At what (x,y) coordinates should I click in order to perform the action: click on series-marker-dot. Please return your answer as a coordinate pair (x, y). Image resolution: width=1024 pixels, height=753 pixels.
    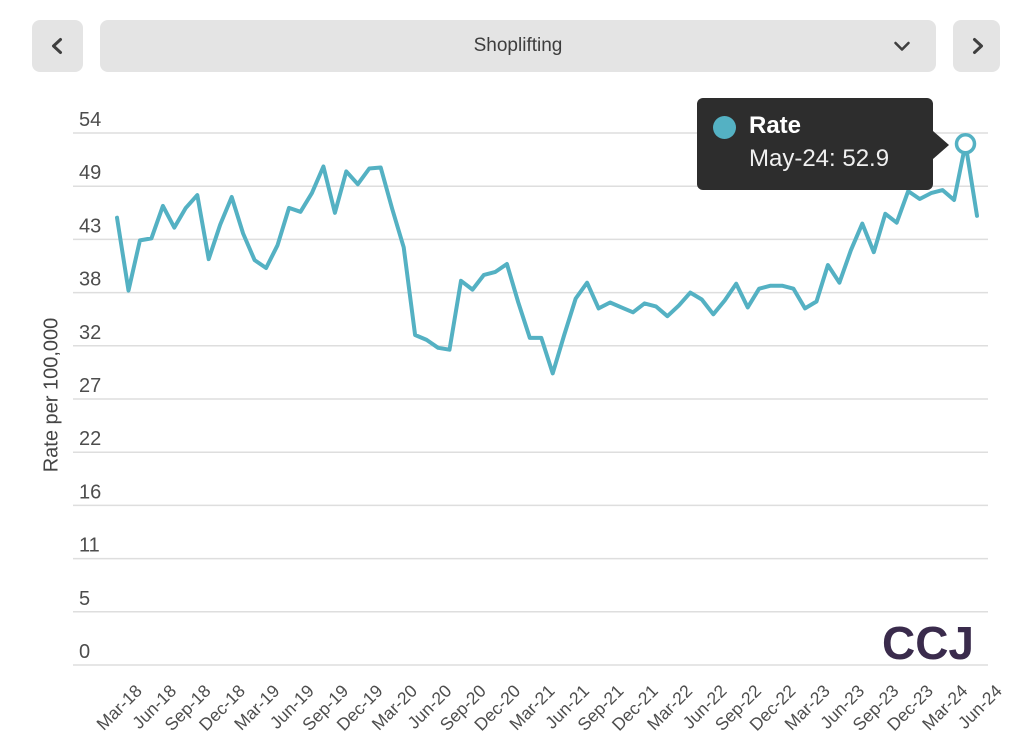
    Looking at the image, I should click on (724, 127).